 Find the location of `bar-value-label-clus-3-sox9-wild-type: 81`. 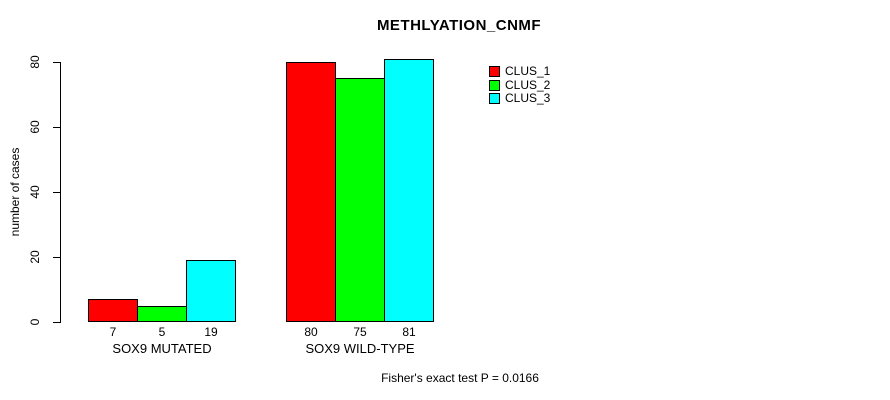

bar-value-label-clus-3-sox9-wild-type: 81 is located at coordinates (409, 332).